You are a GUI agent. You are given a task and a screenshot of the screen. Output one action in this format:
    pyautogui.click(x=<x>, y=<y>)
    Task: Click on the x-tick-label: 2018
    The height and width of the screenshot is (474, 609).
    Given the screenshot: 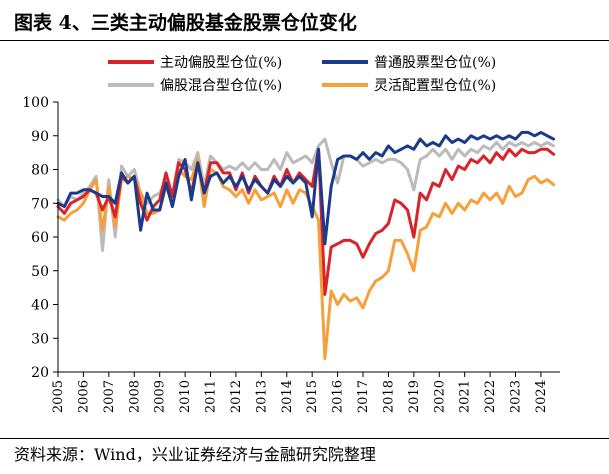 What is the action you would take?
    pyautogui.click(x=388, y=396)
    